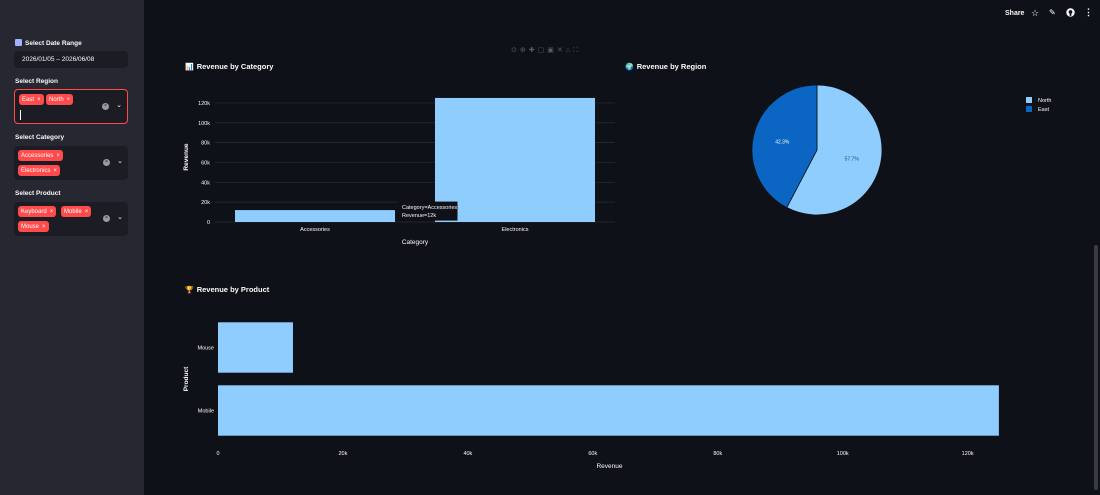  I want to click on bar-accessories, so click(315, 216).